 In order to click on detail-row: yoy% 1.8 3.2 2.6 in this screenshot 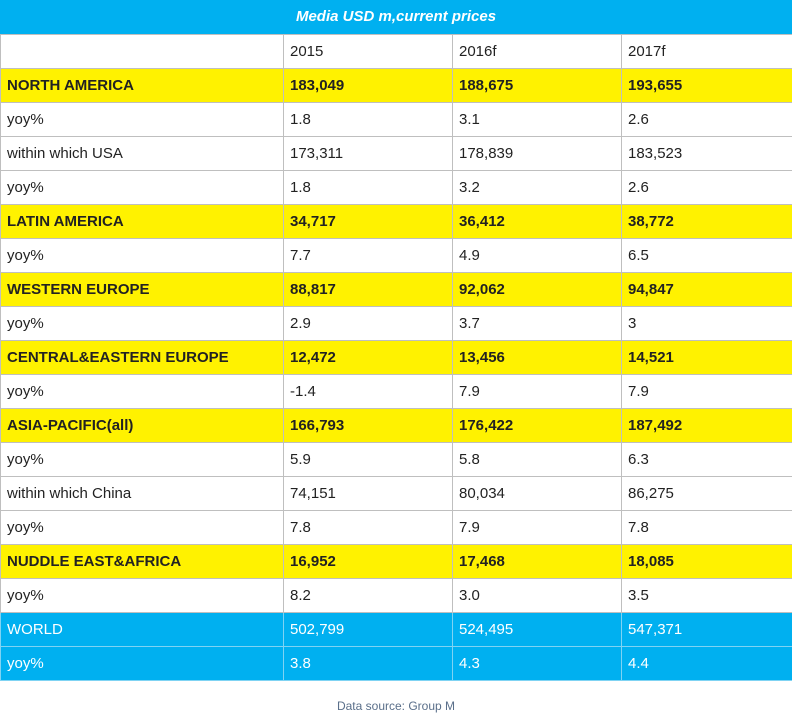, I will do `click(396, 187)`.